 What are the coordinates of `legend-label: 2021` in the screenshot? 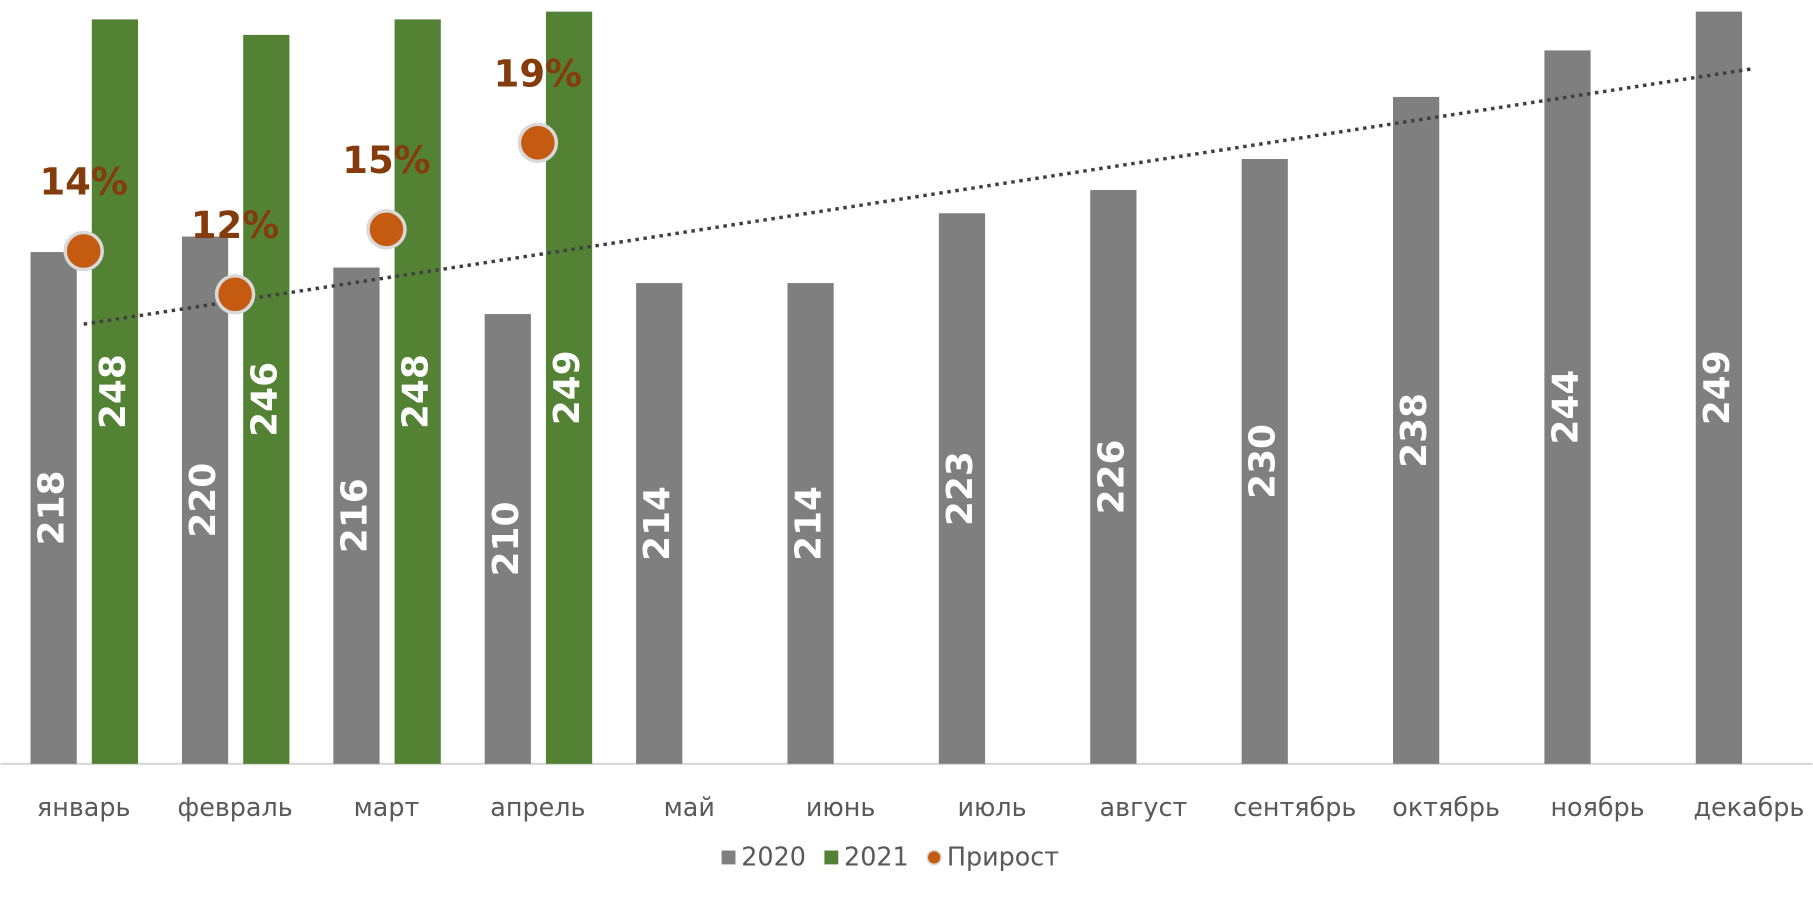 It's located at (876, 857).